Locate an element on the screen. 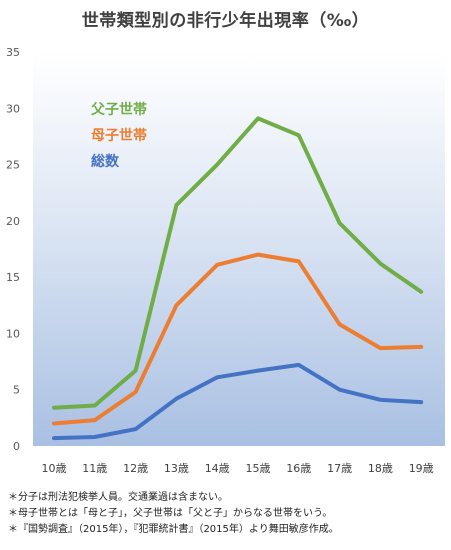 The width and height of the screenshot is (451, 550). x-tick-label: 18歳 is located at coordinates (380, 468).